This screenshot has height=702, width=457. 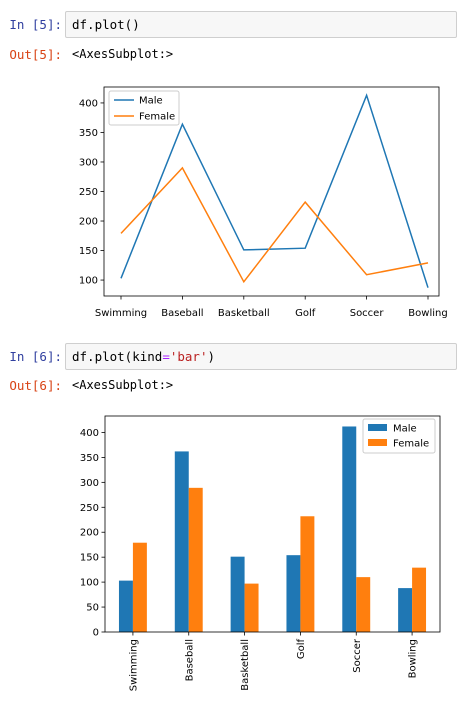 I want to click on y-tick-label: 0, so click(x=96, y=633).